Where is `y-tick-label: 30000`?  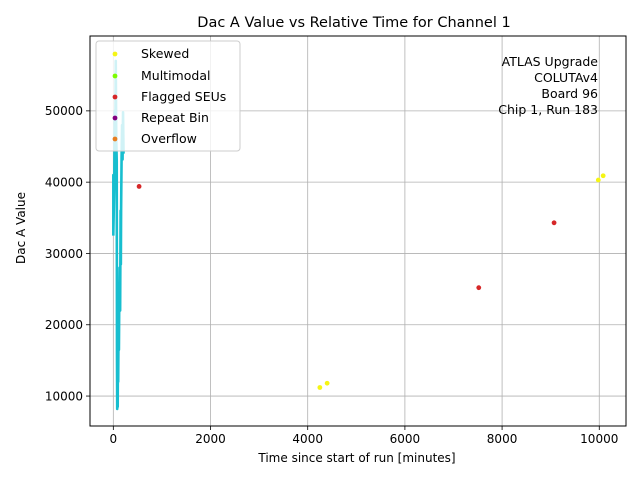
y-tick-label: 30000 is located at coordinates (64, 254).